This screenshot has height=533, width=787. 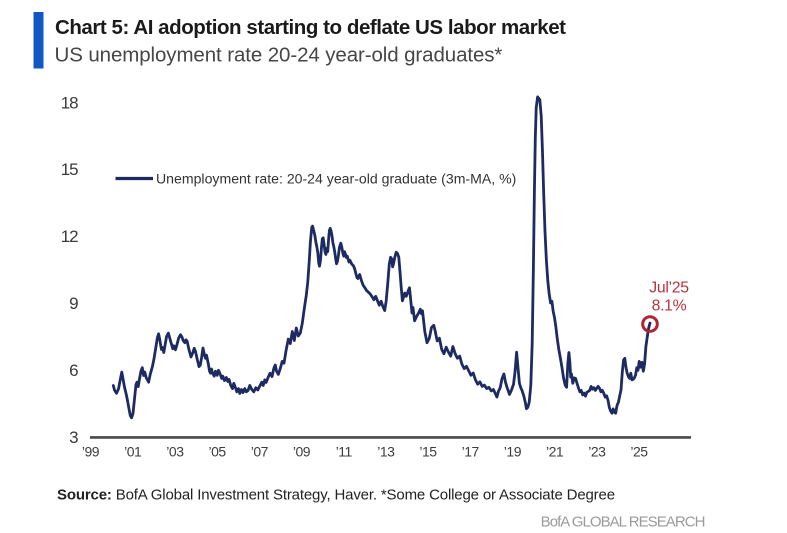 What do you see at coordinates (386, 452) in the screenshot?
I see `svg-text: ’13` at bounding box center [386, 452].